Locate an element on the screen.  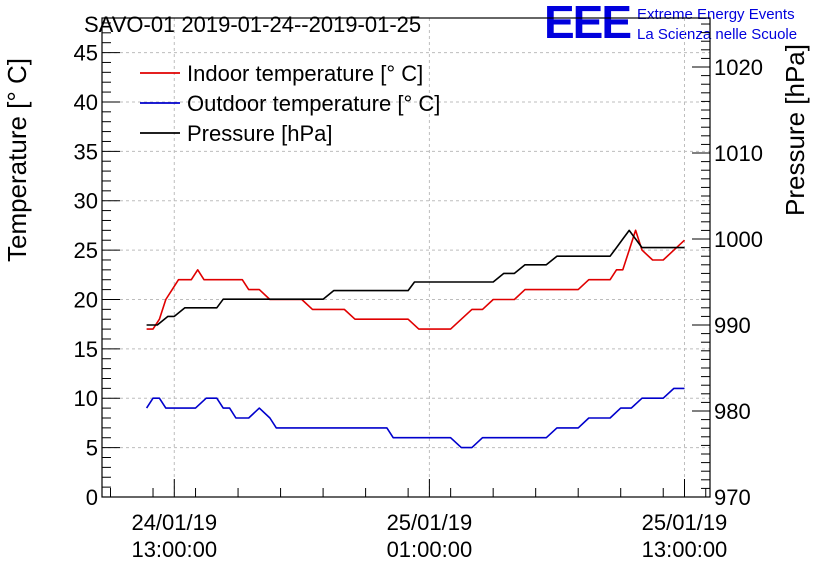
x-tick-label-date: 24/01/19 is located at coordinates (174, 522).